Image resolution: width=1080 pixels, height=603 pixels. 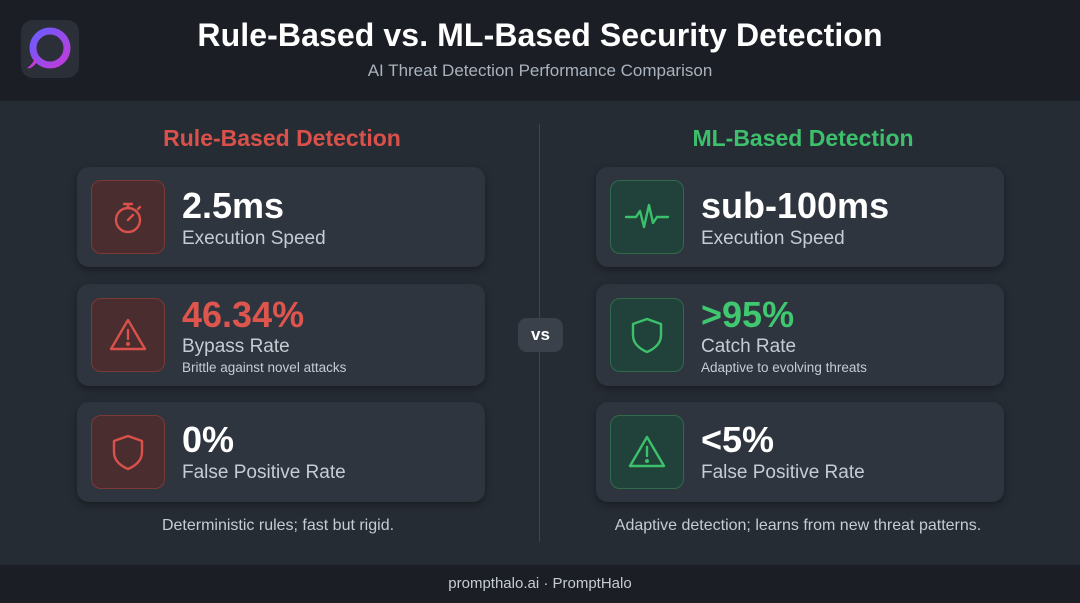 What do you see at coordinates (800, 452) in the screenshot?
I see `ml-false-positive-card: <5% False Positive Rate` at bounding box center [800, 452].